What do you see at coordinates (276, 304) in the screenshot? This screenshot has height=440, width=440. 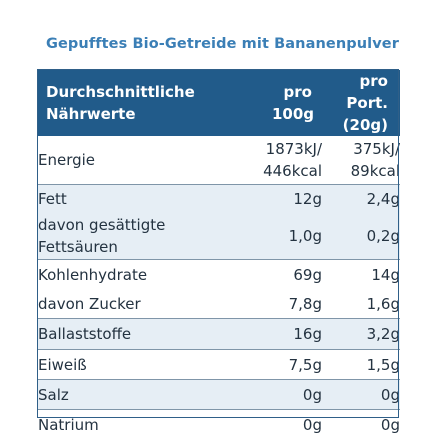 I see `value-100g: 7,8g` at bounding box center [276, 304].